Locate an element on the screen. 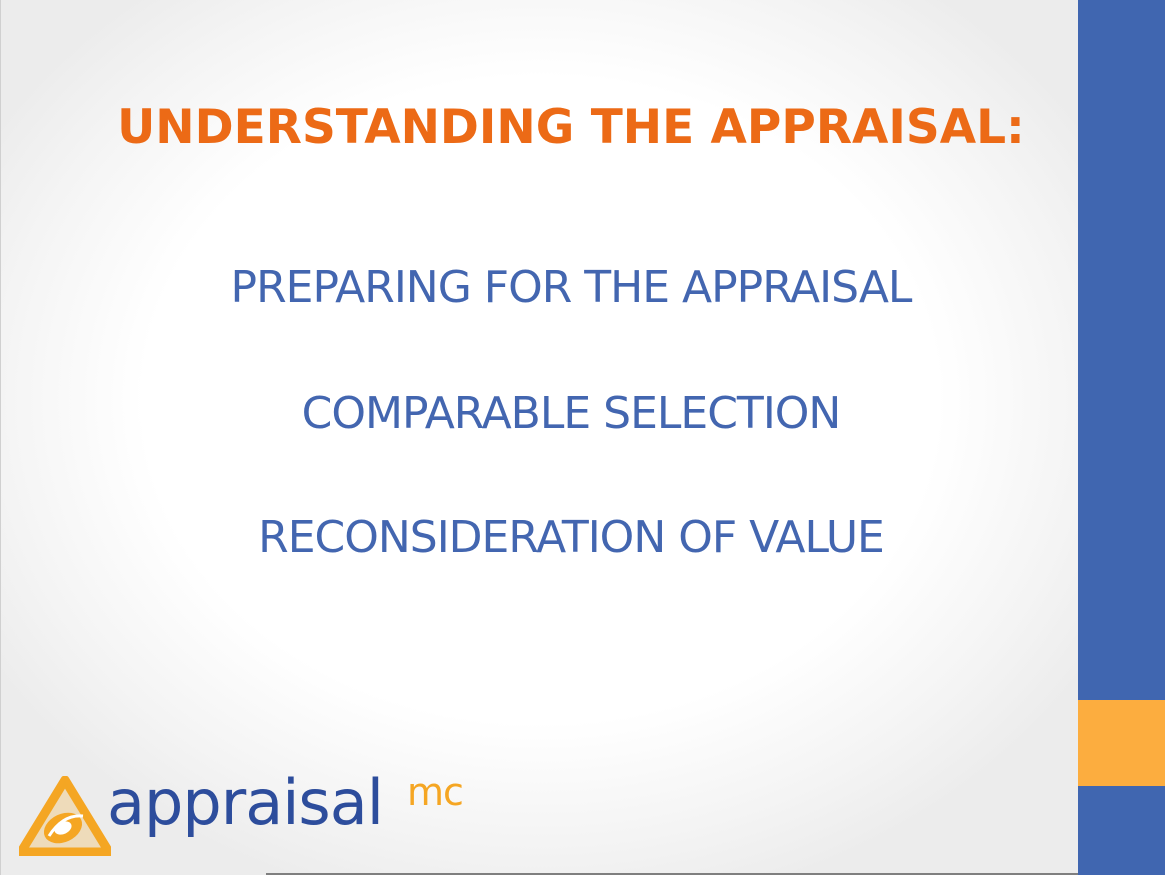 The image size is (1165, 875). agenda-item-comparable-selection: COMPARABLE SELECTION is located at coordinates (571, 413).